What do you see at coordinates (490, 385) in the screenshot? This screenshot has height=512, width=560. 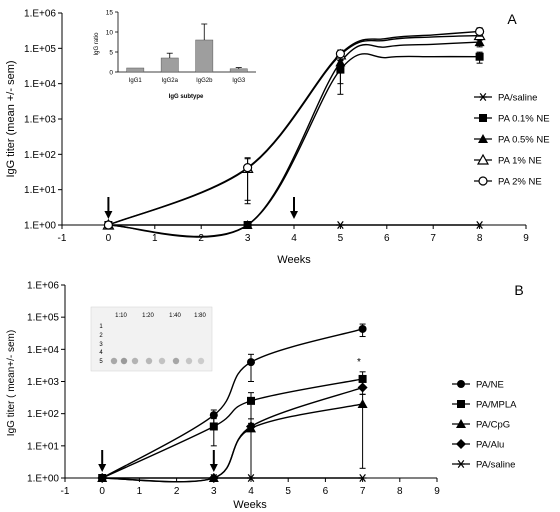 I see `legend-label: PA/NE` at bounding box center [490, 385].